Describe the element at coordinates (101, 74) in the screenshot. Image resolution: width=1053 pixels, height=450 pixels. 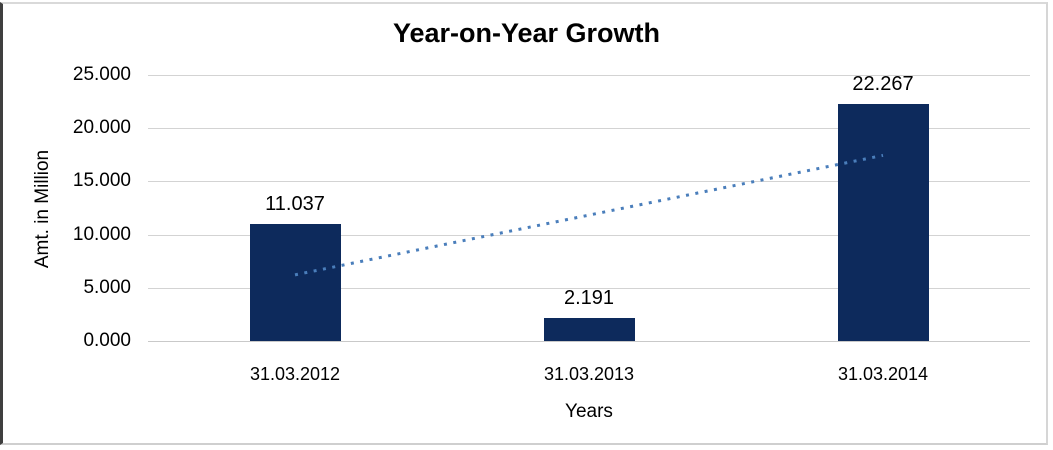
I see `y-tick-label: 25.000` at that location.